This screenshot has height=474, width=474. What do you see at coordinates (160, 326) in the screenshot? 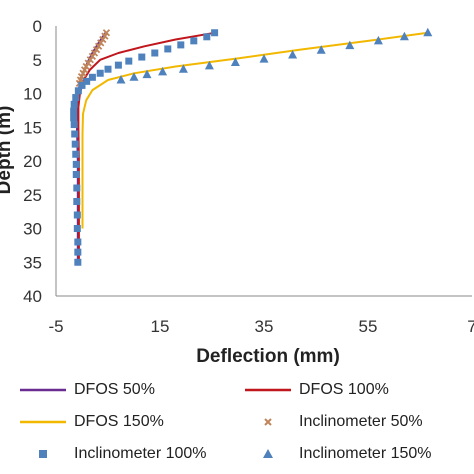
I see `x-tick-label: 15` at bounding box center [160, 326].